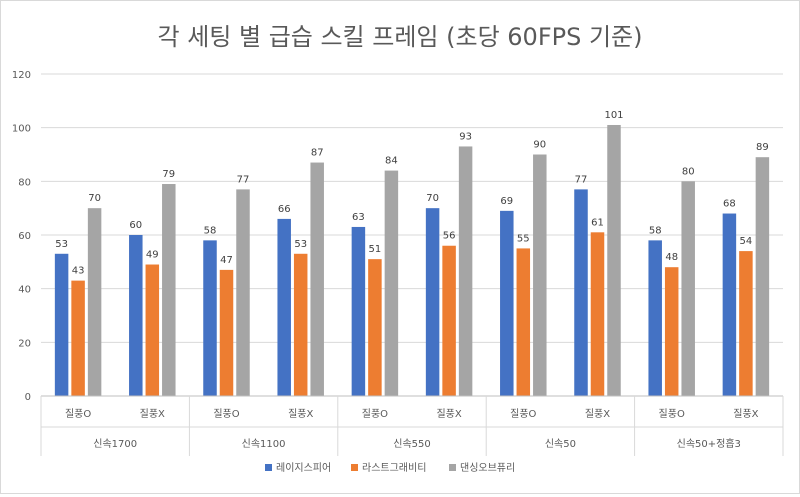 This screenshot has height=497, width=800. What do you see at coordinates (506, 201) in the screenshot?
I see `data-label: 69` at bounding box center [506, 201].